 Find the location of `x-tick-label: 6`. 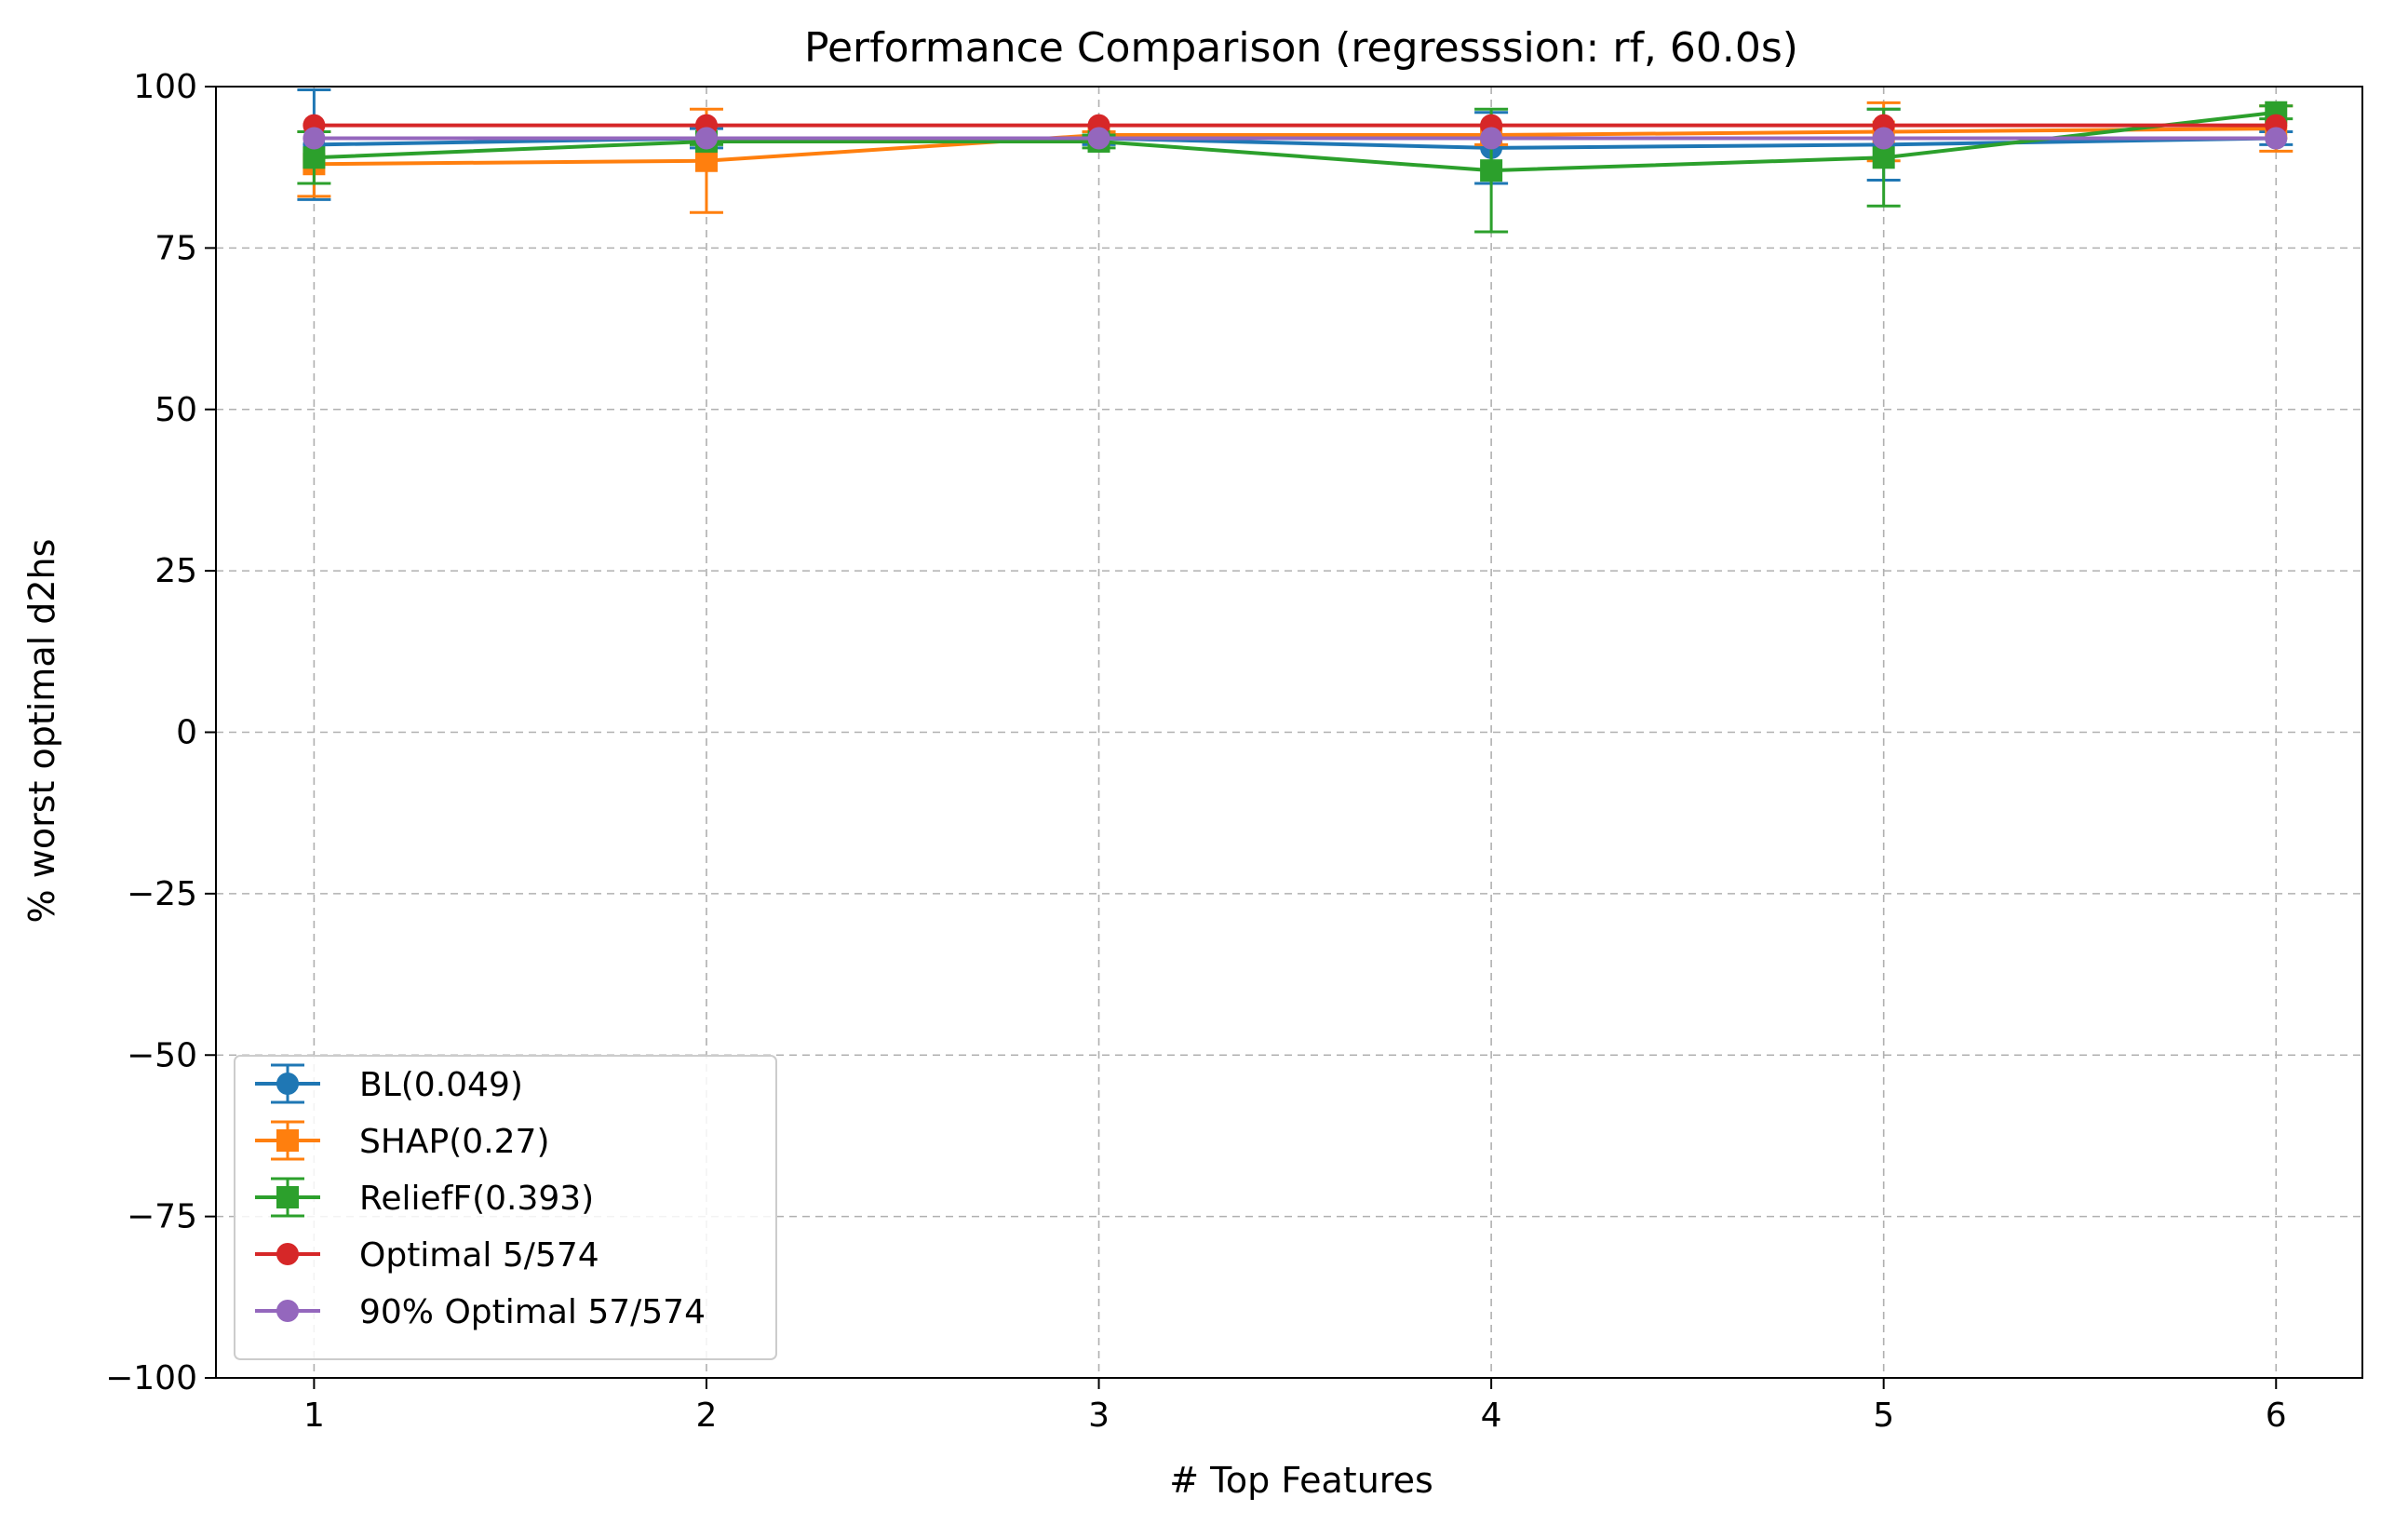

x-tick-label: 6 is located at coordinates (2276, 1416).